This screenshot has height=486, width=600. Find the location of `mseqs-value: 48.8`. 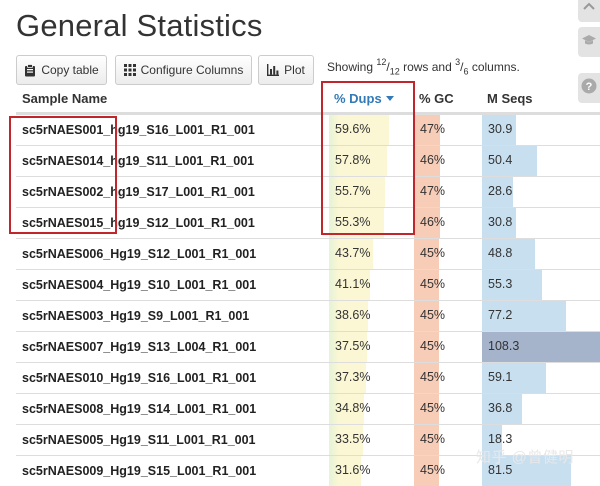

mseqs-value: 48.8 is located at coordinates (500, 253).